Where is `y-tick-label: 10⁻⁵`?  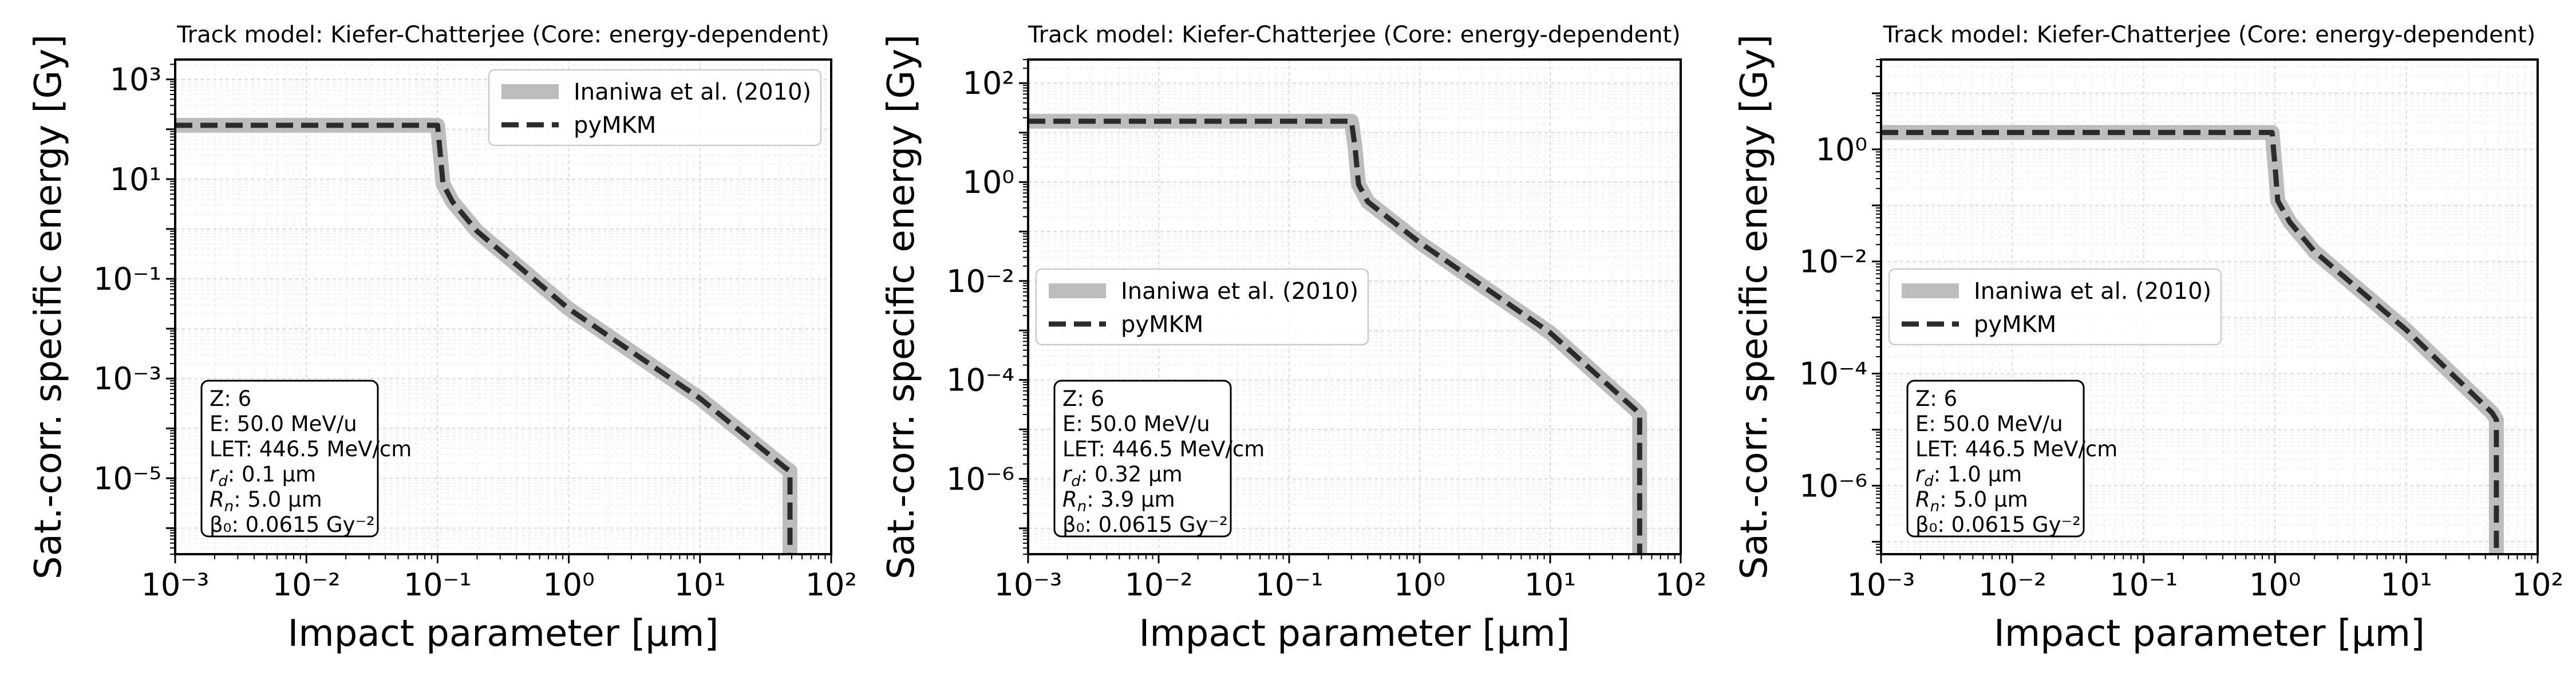
y-tick-label: 10⁻⁵ is located at coordinates (127, 478).